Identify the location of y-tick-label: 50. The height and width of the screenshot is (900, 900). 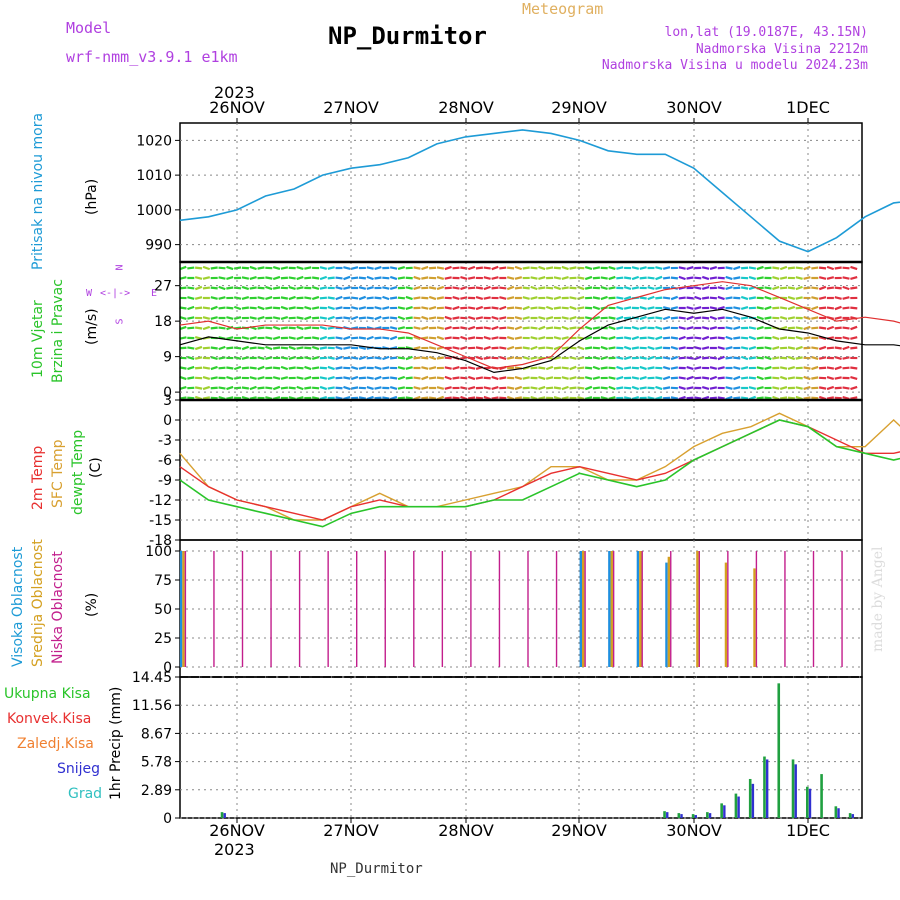
(163, 610).